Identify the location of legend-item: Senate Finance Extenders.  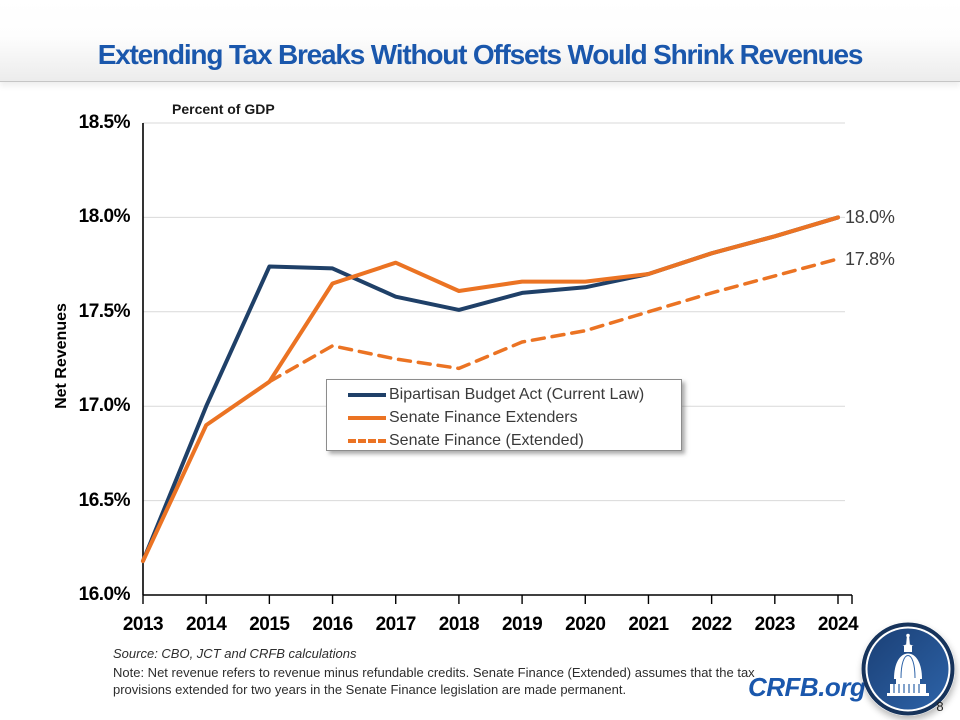
(514, 418).